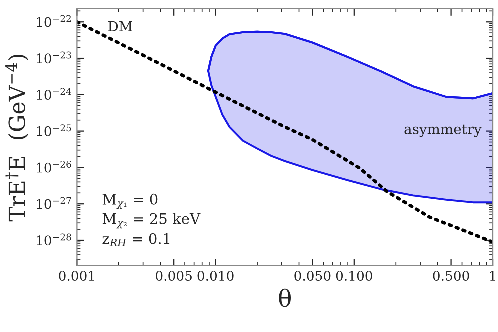 This screenshot has width=498, height=332. I want to click on x-tick-label: 0.500, so click(451, 276).